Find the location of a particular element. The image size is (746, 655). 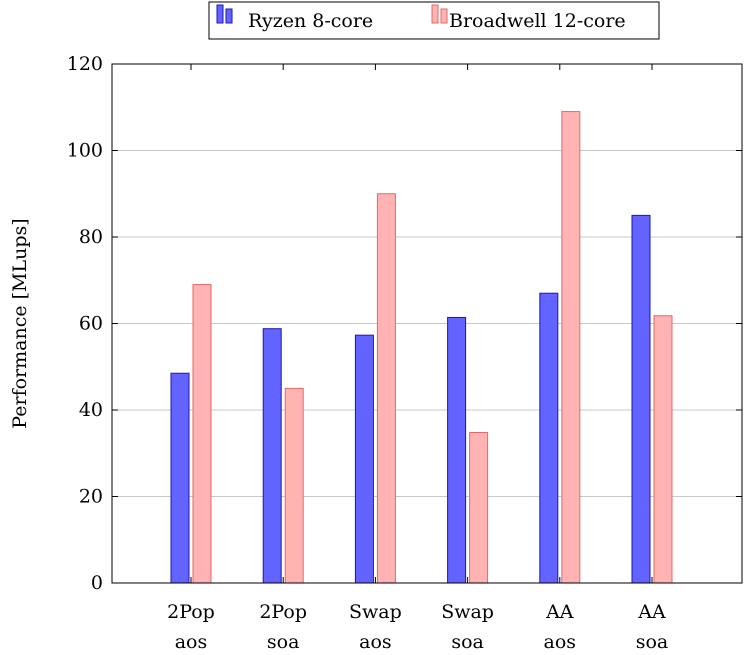

y-tick-label: 120 is located at coordinates (85, 64).